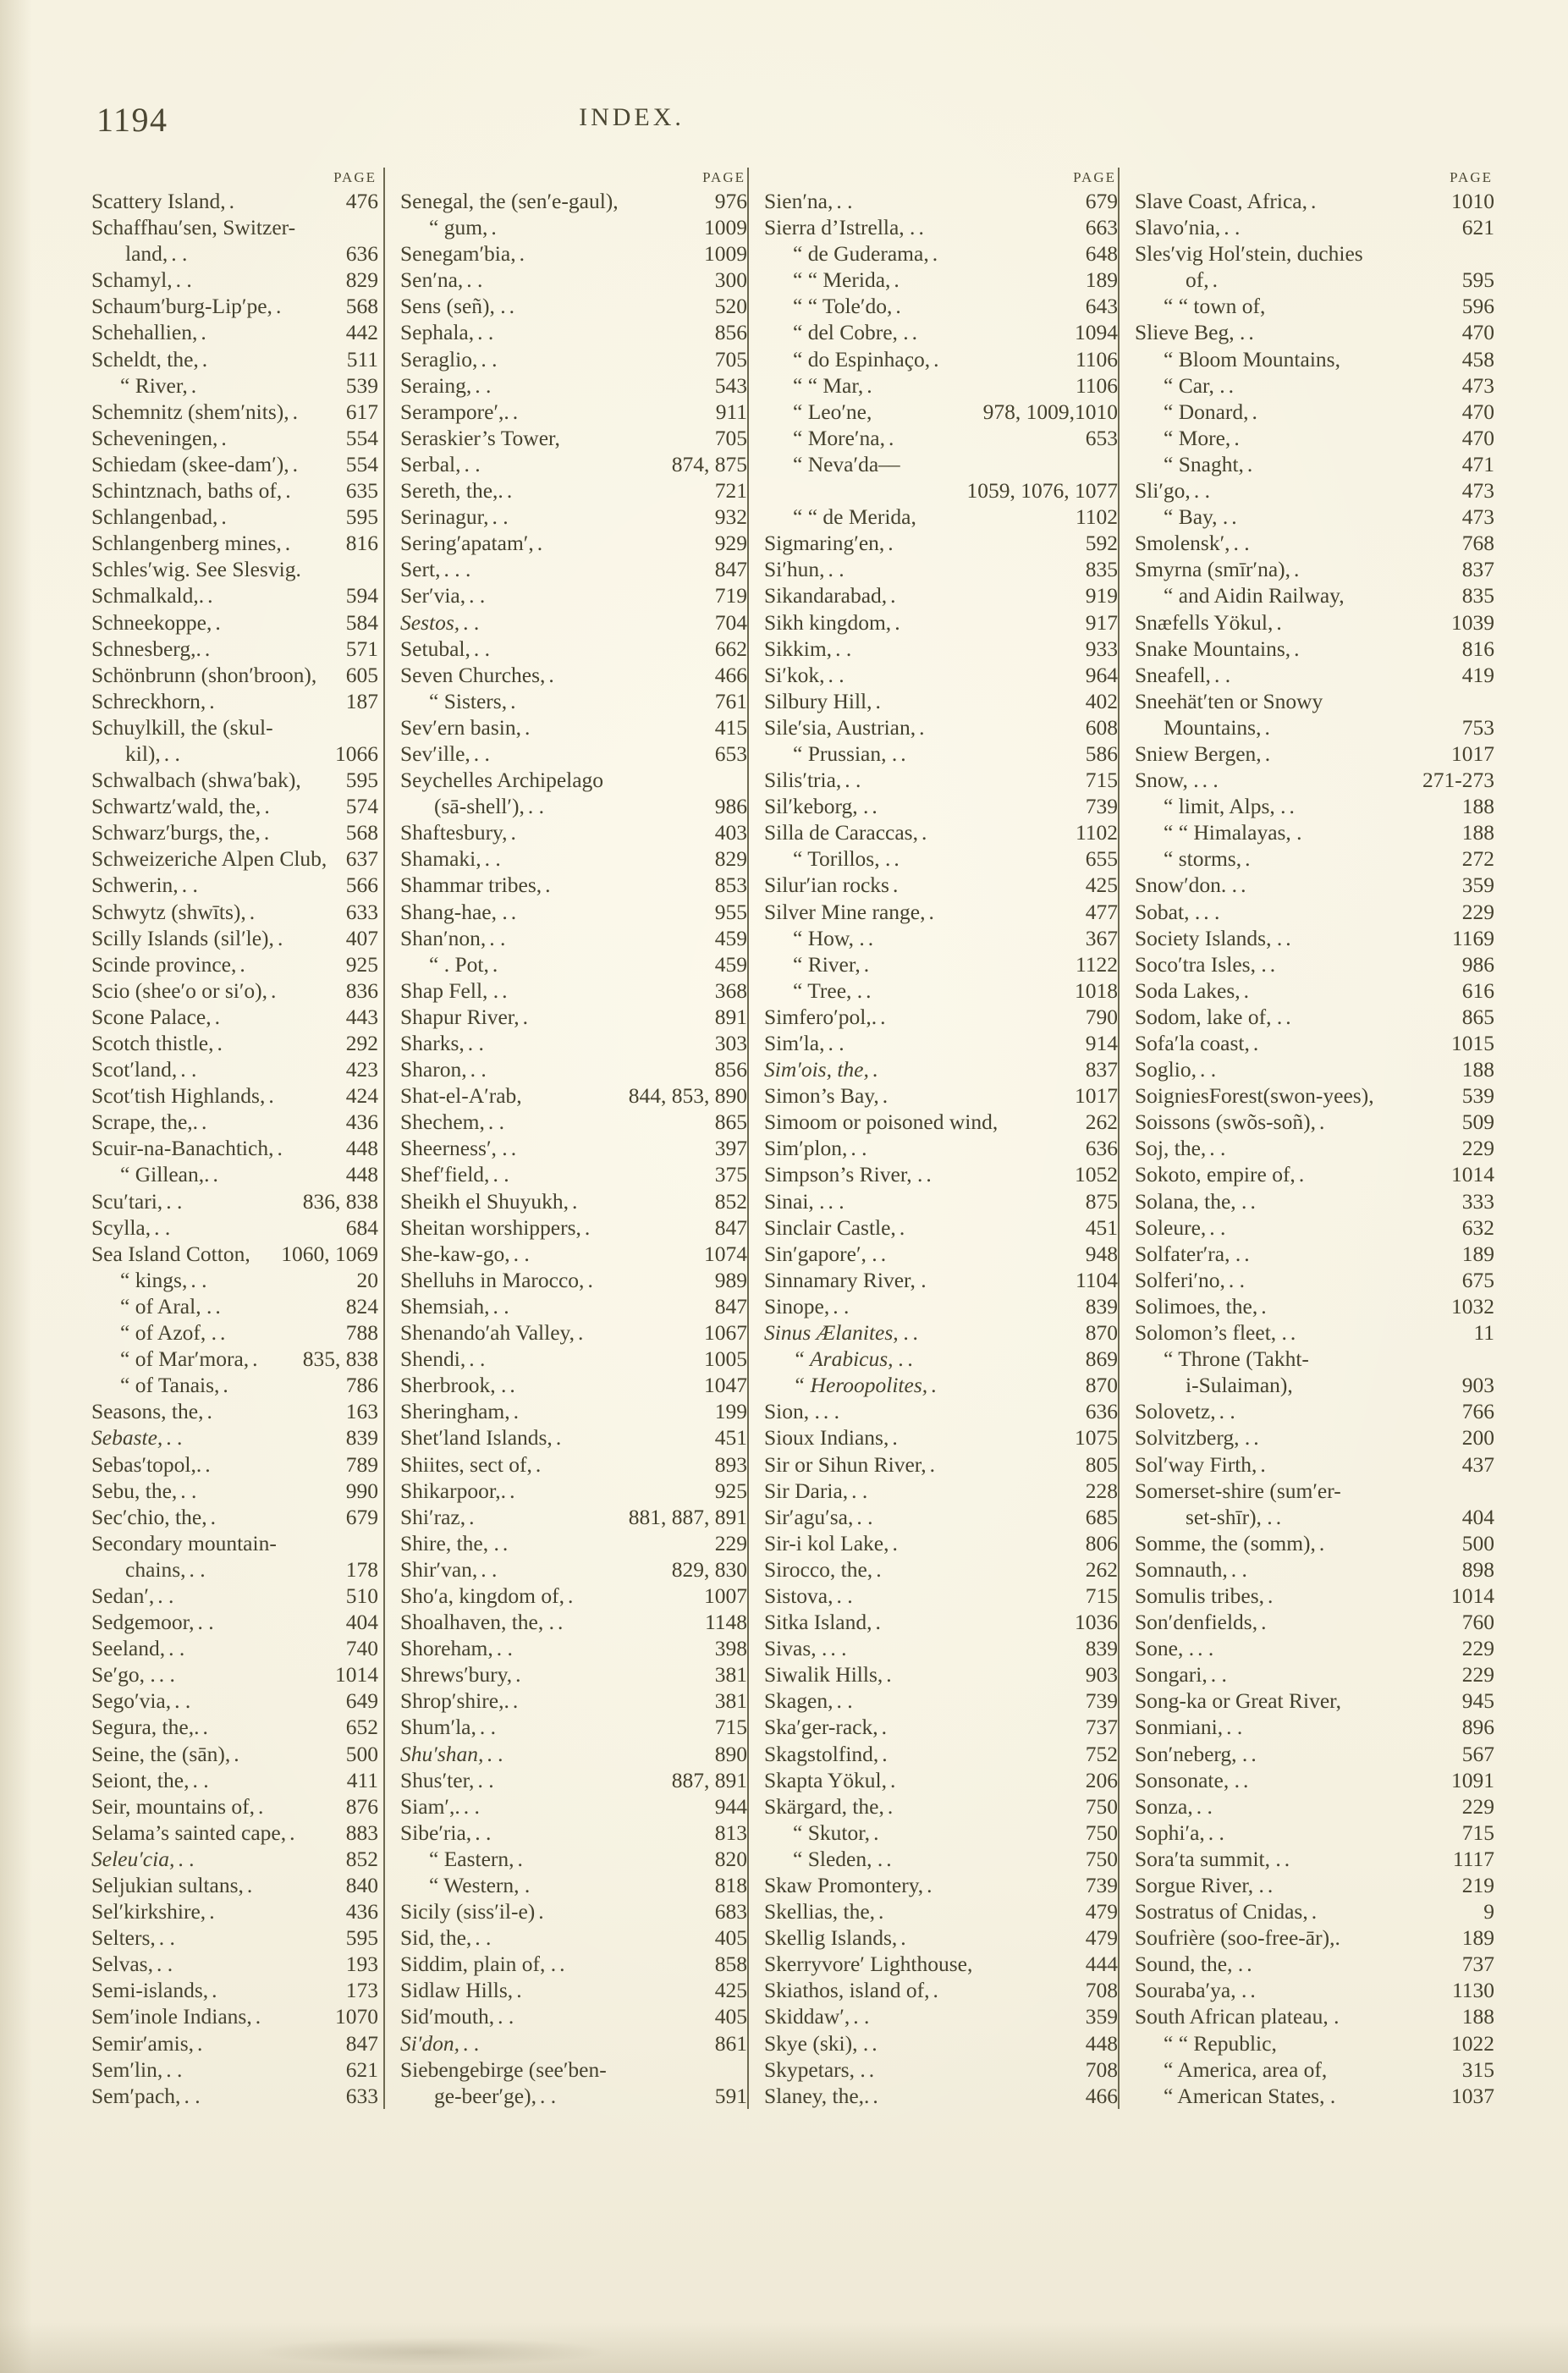  What do you see at coordinates (730, 332) in the screenshot?
I see `index-entry-page-number: 856` at bounding box center [730, 332].